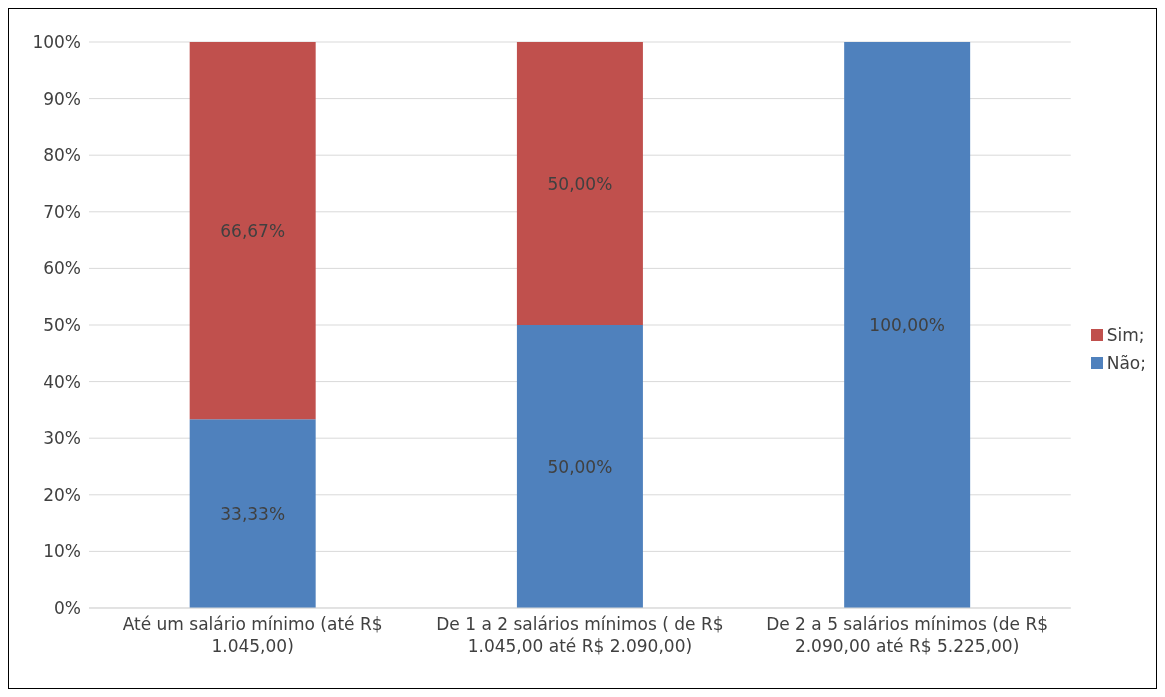  Describe the element at coordinates (62, 494) in the screenshot. I see `y-tick-label: 20%` at that location.